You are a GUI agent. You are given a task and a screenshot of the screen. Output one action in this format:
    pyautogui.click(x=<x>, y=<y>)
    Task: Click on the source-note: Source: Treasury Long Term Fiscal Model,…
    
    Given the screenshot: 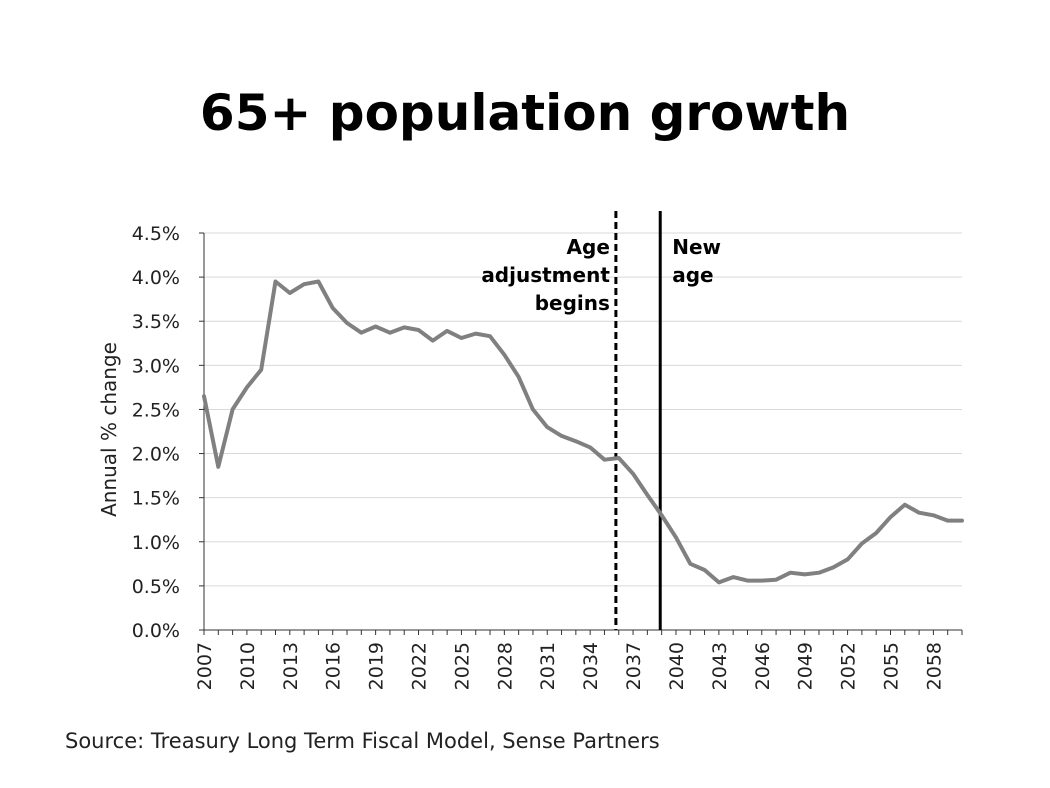 What is the action you would take?
    pyautogui.click(x=362, y=741)
    